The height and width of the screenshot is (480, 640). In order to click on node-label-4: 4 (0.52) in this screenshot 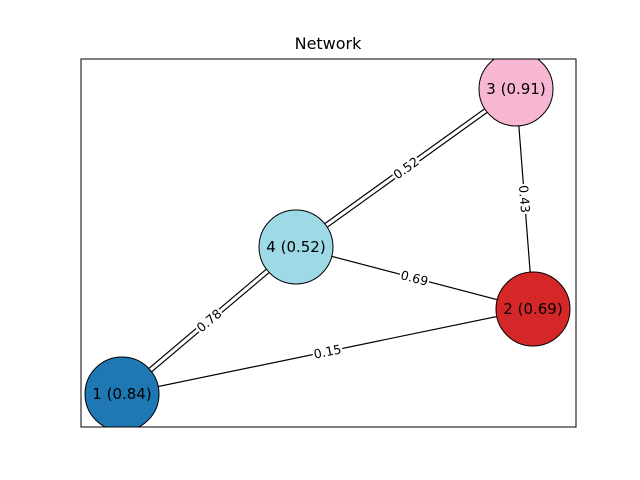, I will do `click(295, 247)`.